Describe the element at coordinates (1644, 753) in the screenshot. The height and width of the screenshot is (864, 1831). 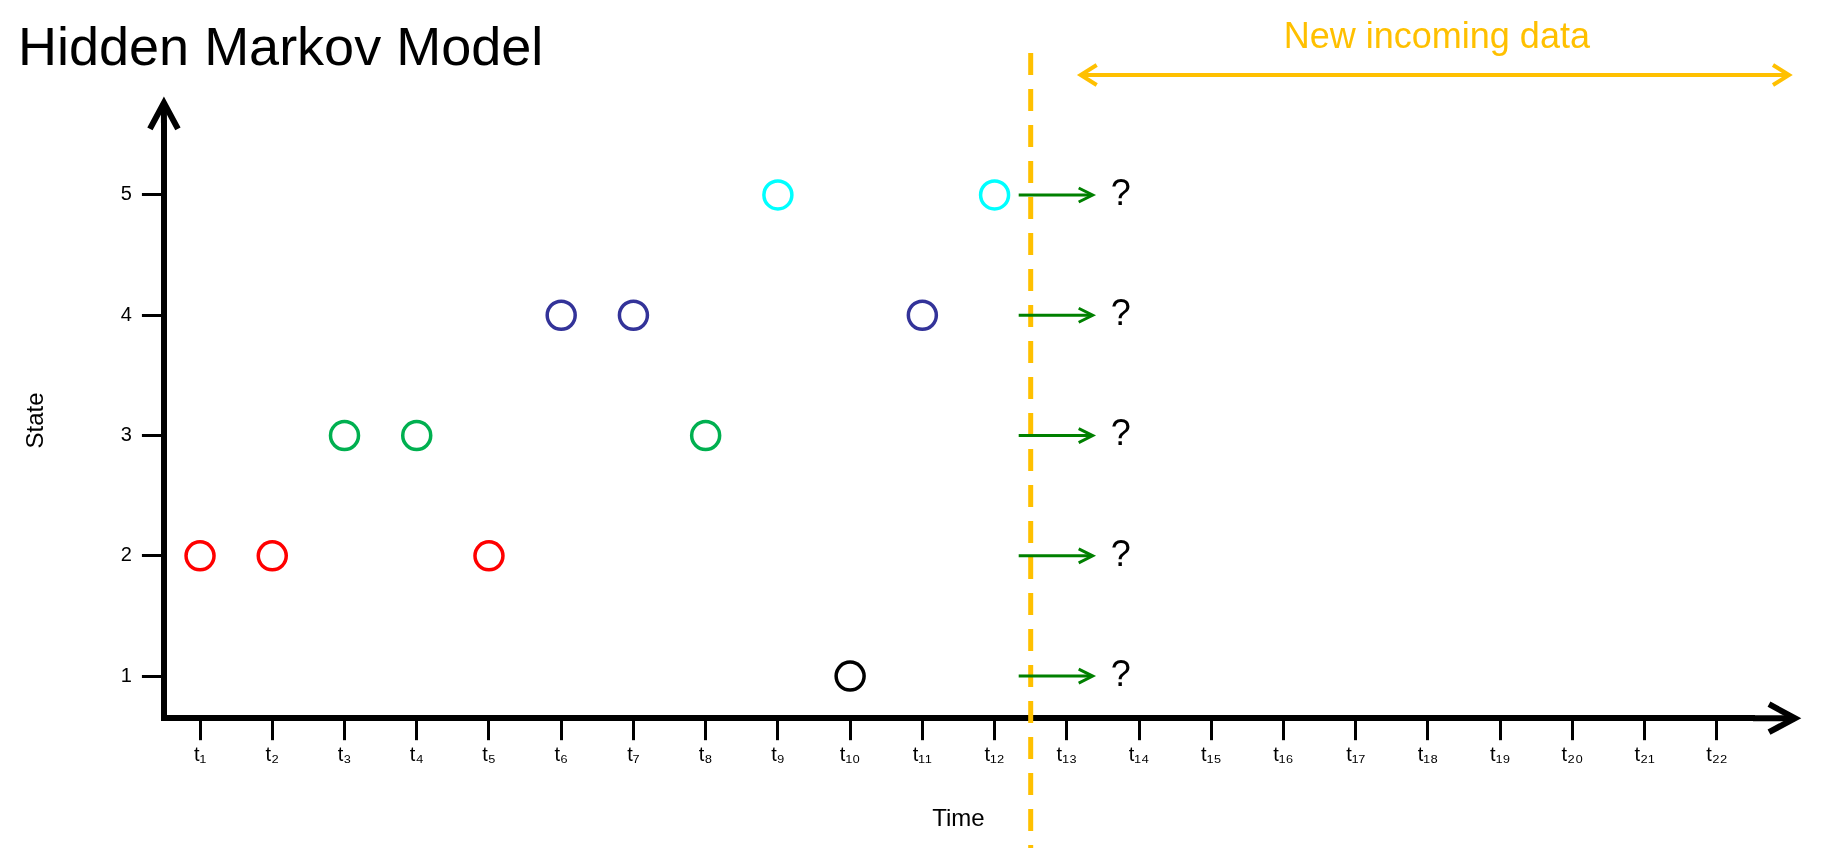
I see `x-tick-label: t₂₁` at that location.